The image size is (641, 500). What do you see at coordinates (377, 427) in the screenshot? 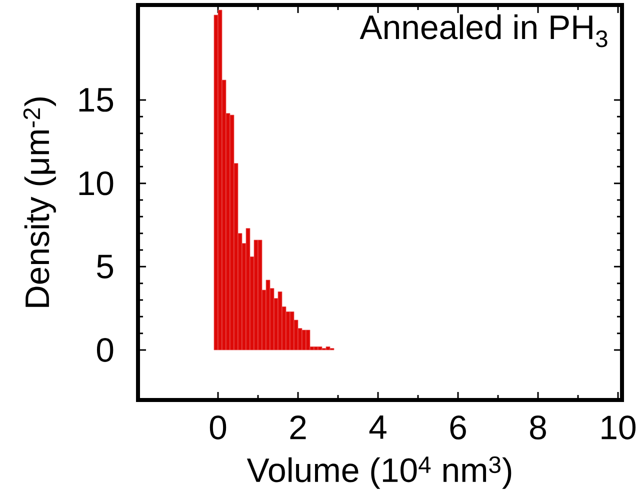
I see `x-tick-label: 4` at bounding box center [377, 427].